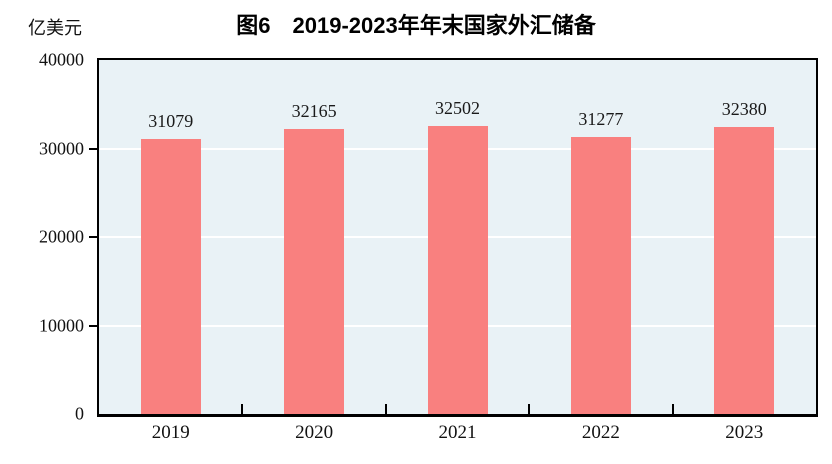  Describe the element at coordinates (601, 119) in the screenshot. I see `bar-value-label-2022: 31277` at that location.